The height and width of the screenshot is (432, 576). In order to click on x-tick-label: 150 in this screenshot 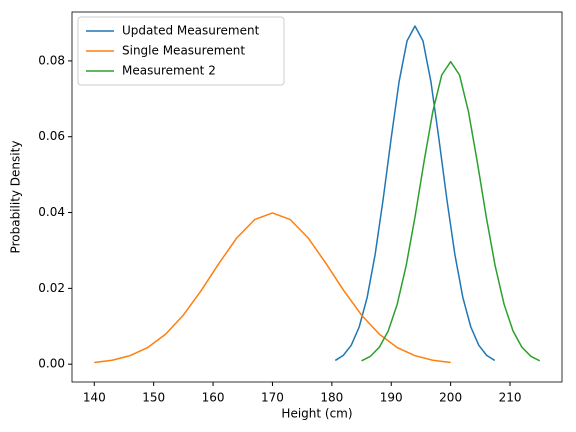, I will do `click(153, 398)`.